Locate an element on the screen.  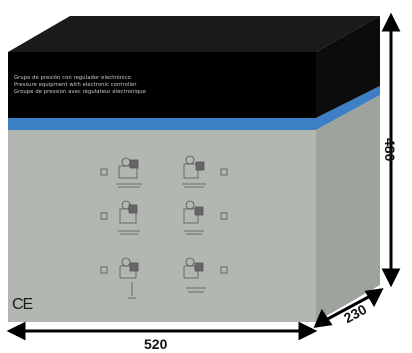
box-side-panel is located at coordinates (348, 208).